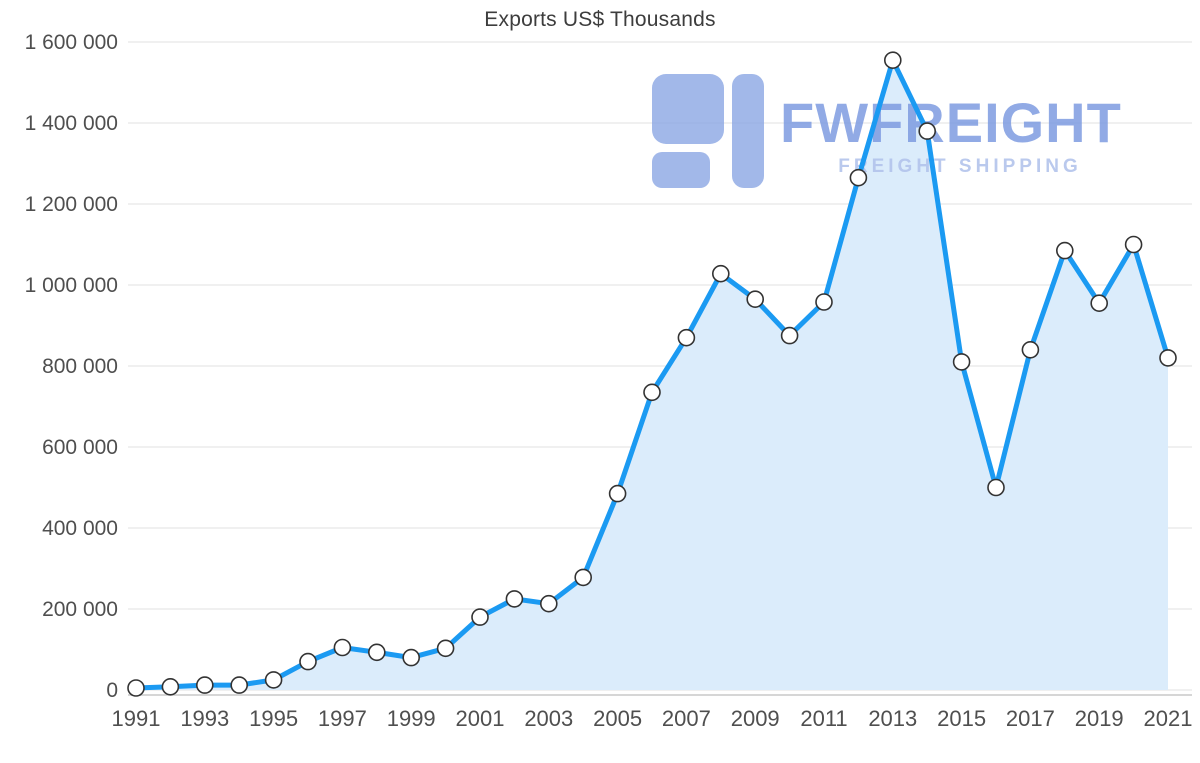  What do you see at coordinates (411, 718) in the screenshot?
I see `x-tick-label: 1999` at bounding box center [411, 718].